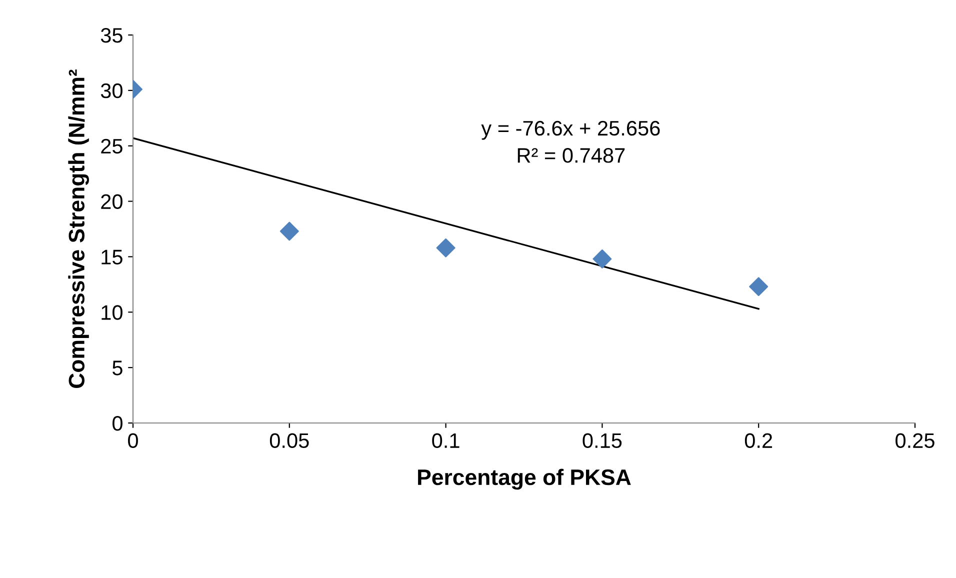 This screenshot has height=578, width=956. Describe the element at coordinates (111, 146) in the screenshot. I see `y-tick-label: 25` at that location.